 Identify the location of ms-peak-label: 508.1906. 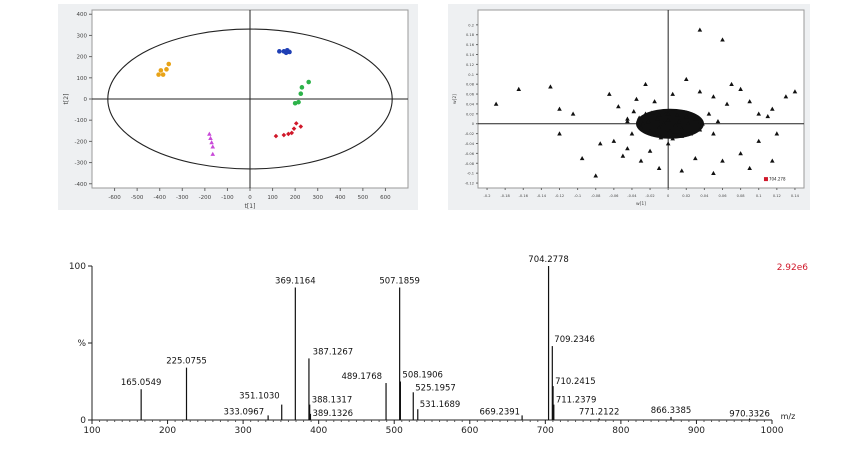
(422, 376).